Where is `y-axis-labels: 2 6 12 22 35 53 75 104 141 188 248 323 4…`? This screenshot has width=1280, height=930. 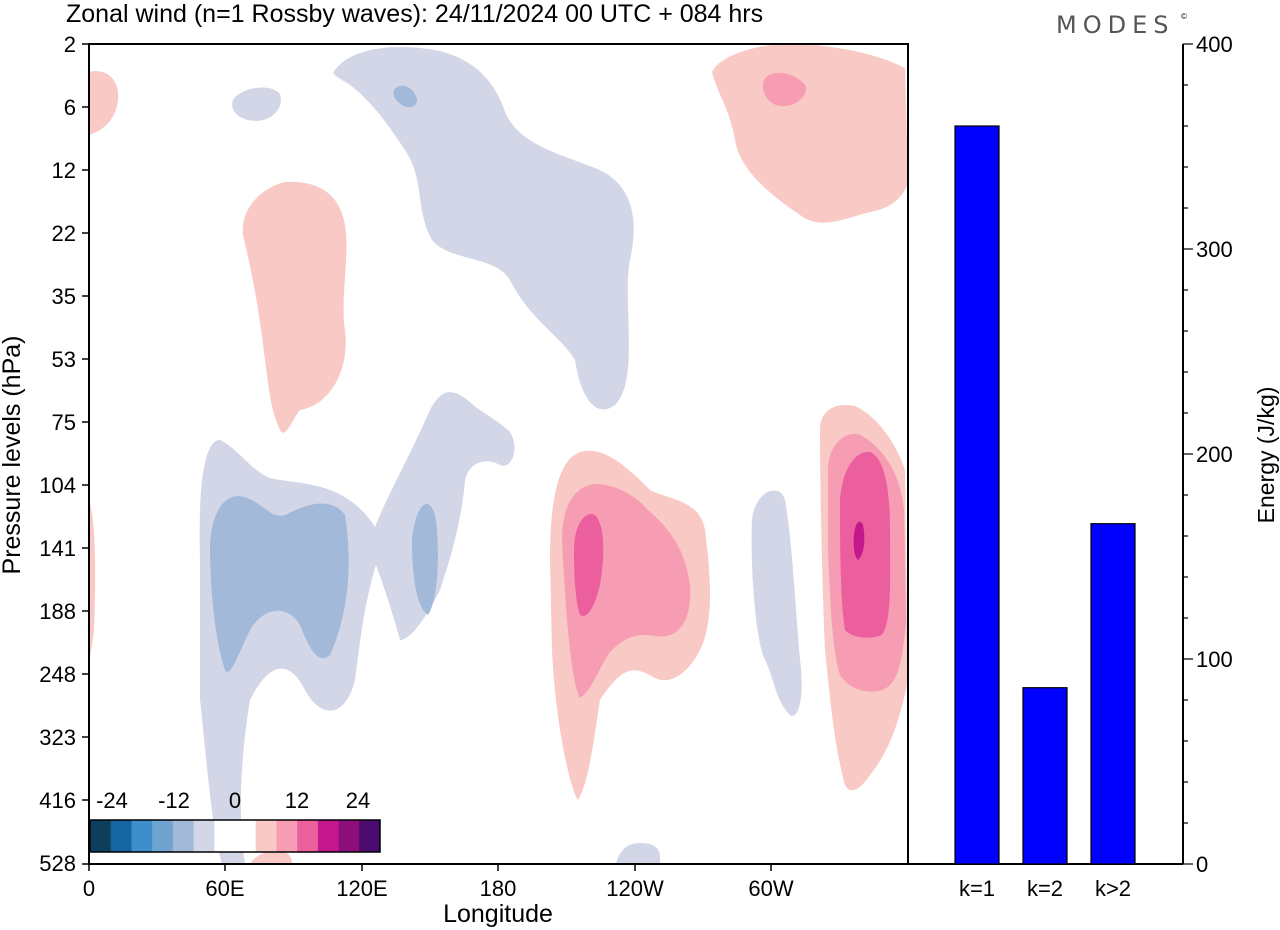 y-axis-labels: 2 6 12 22 35 53 75 104 141 188 248 323 4… is located at coordinates (57, 454).